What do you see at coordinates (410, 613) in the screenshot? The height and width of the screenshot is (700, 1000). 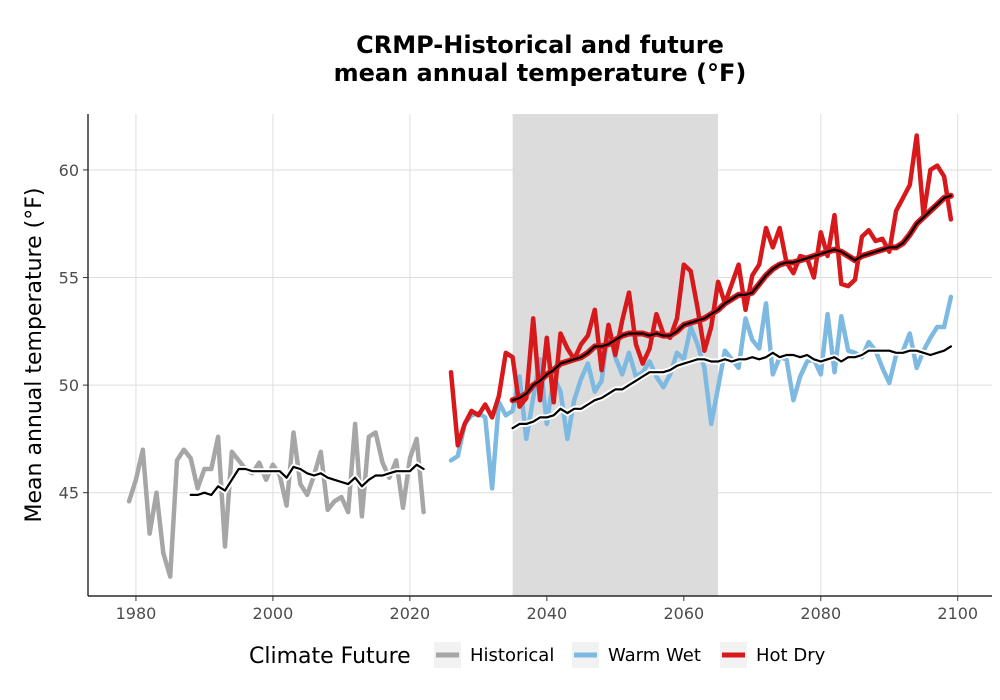 I see `x-tick-label: 2020` at bounding box center [410, 613].